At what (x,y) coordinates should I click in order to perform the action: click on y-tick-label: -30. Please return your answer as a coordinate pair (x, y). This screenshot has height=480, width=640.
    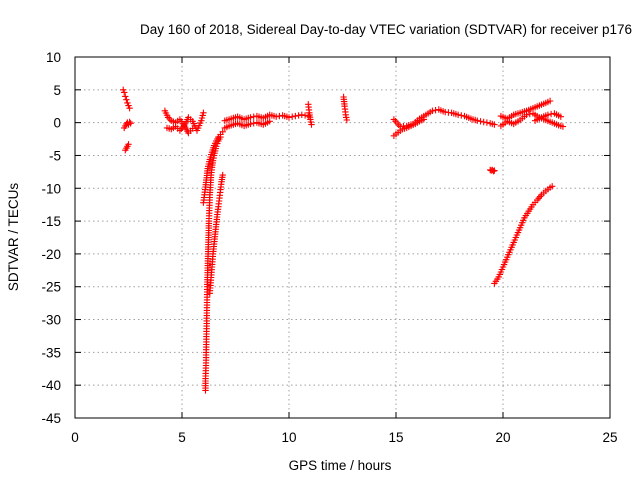
    Looking at the image, I should click on (51, 320).